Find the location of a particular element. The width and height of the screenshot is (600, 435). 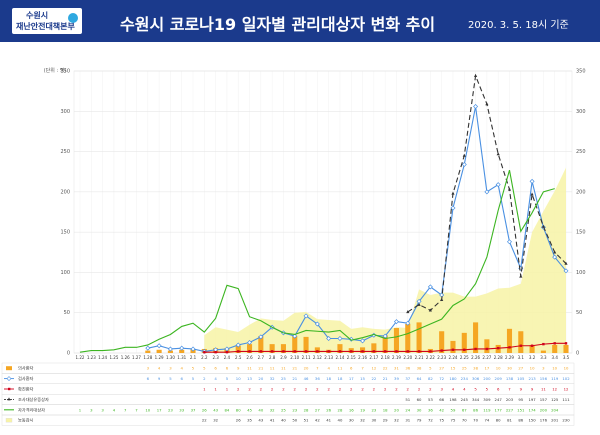

table-cell: 32 is located at coordinates (362, 420).